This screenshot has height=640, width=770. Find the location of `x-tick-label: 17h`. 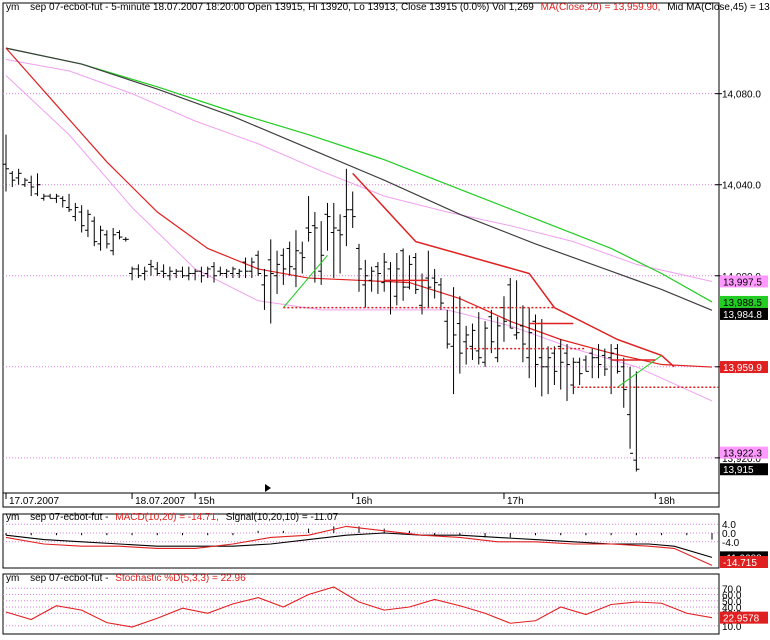

x-tick-label: 17h is located at coordinates (515, 501).